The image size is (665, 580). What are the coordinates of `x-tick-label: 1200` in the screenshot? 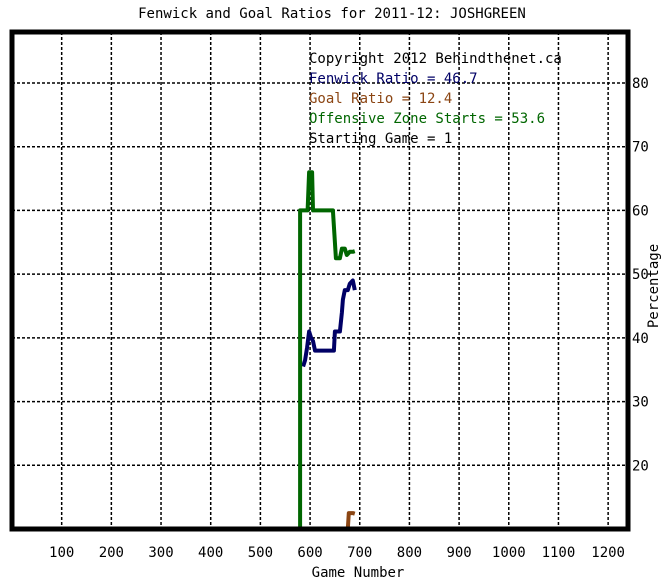 It's located at (608, 553).